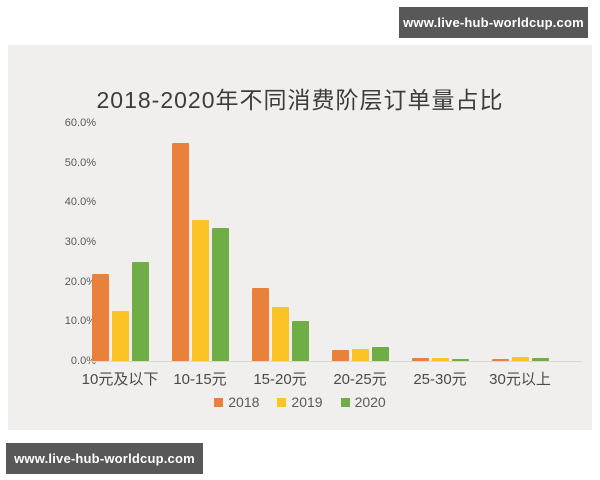  What do you see at coordinates (80, 321) in the screenshot?
I see `y-axis-tick-label: 10.0%` at bounding box center [80, 321].